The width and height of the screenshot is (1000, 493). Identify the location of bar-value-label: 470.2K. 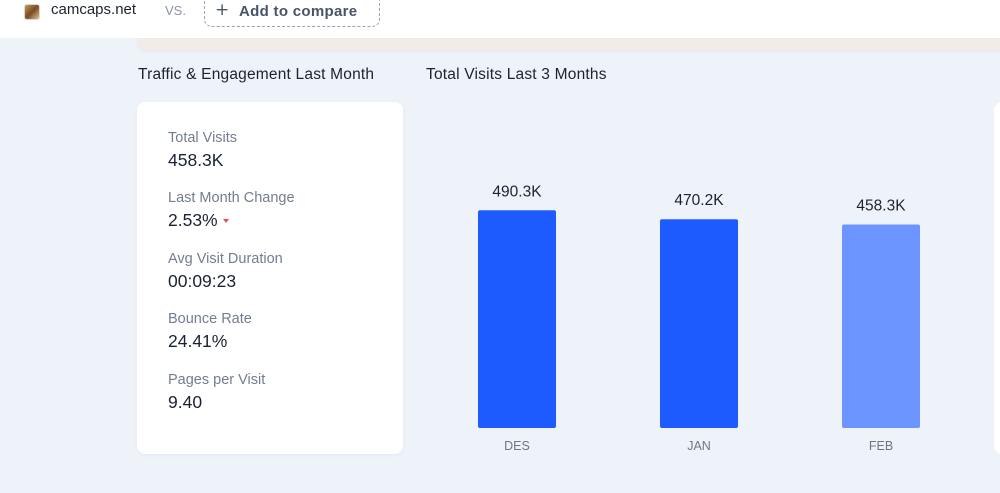
(699, 200).